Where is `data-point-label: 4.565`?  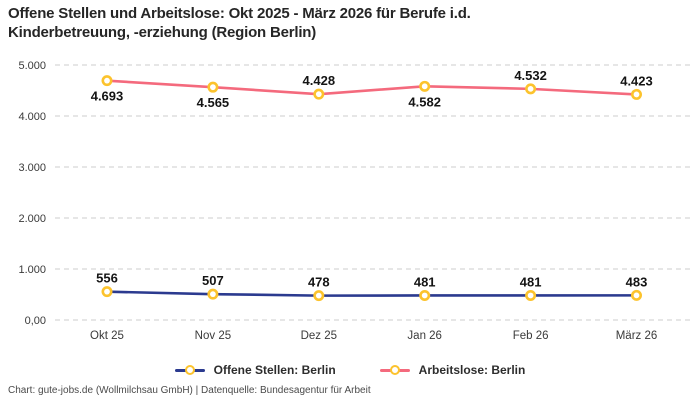
data-point-label: 4.565 is located at coordinates (213, 102).